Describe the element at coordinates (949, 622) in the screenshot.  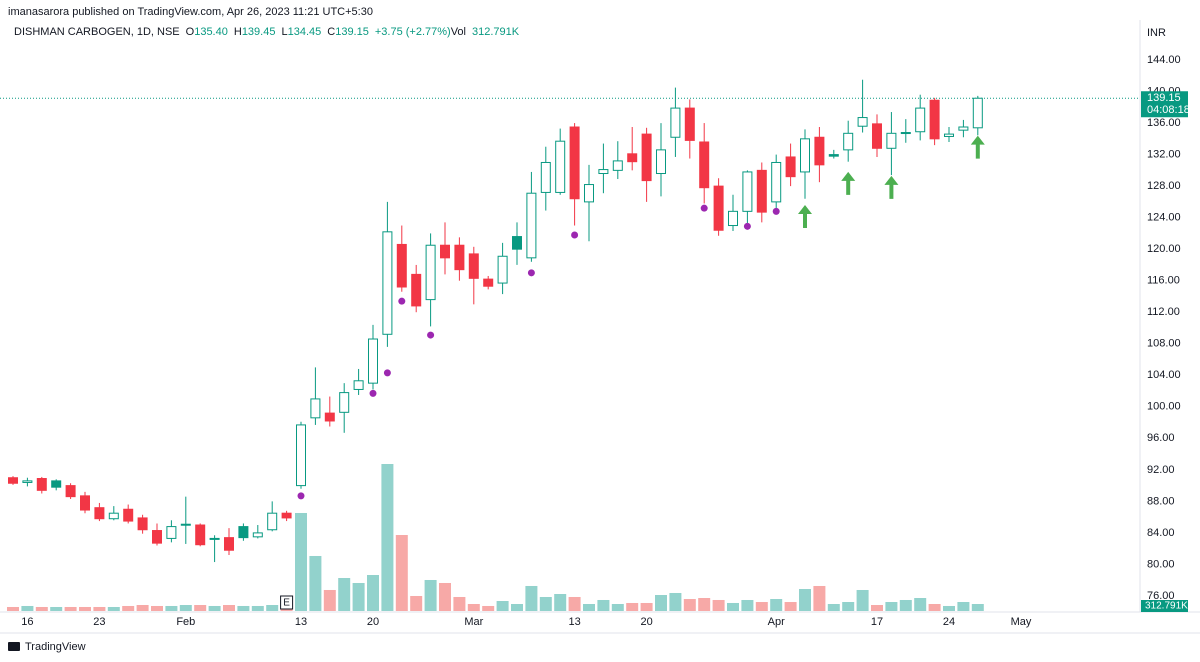
I see `x-tick-label: 24` at that location.